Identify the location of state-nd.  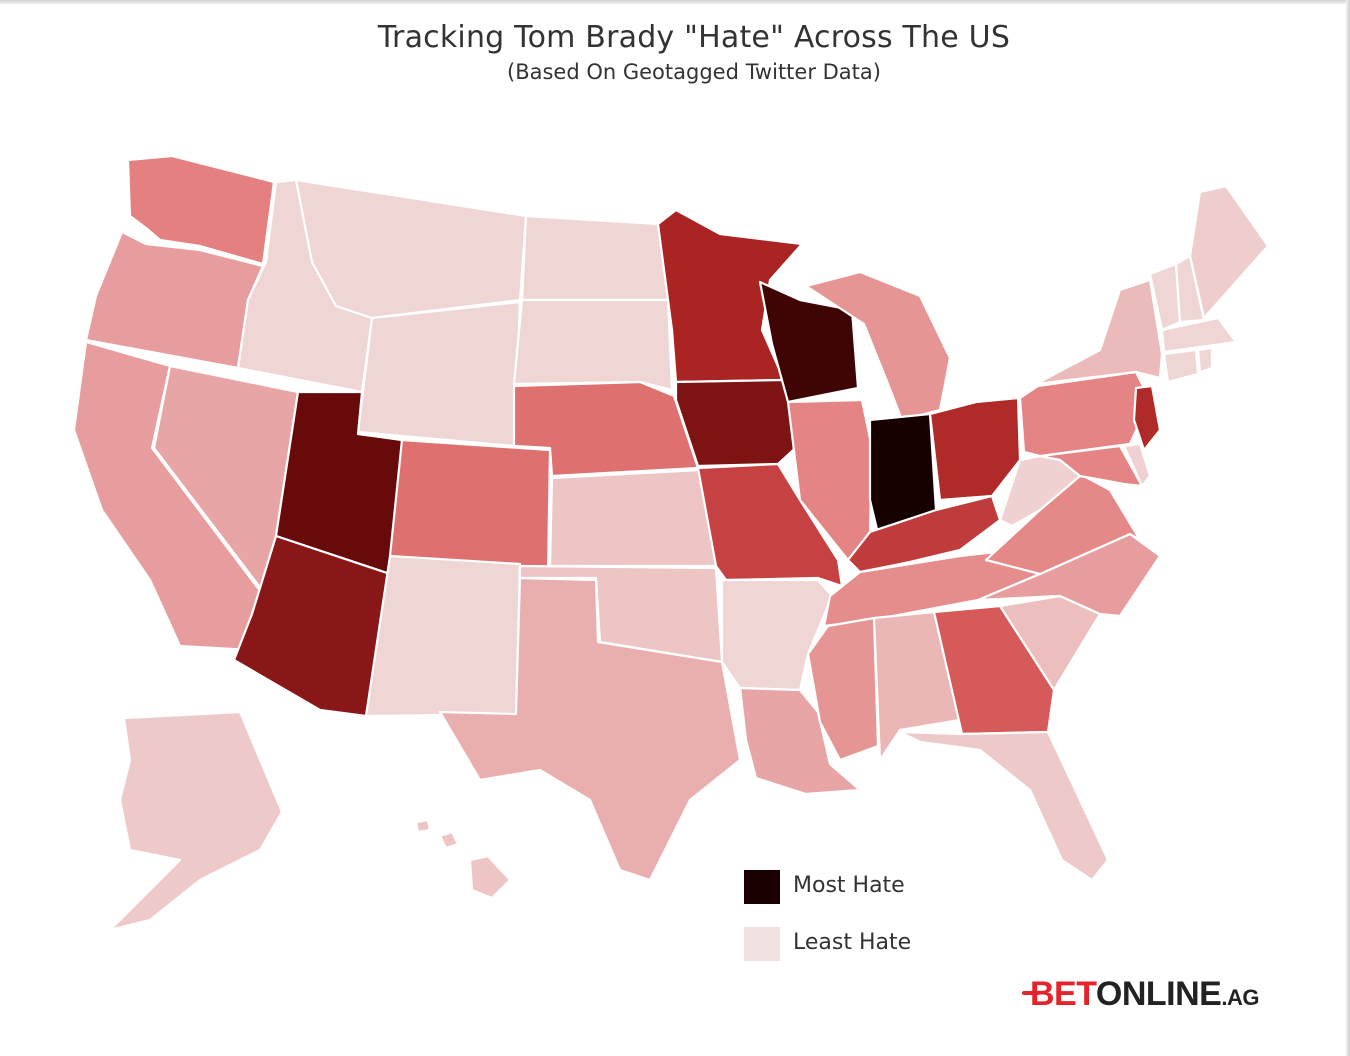
(595, 258).